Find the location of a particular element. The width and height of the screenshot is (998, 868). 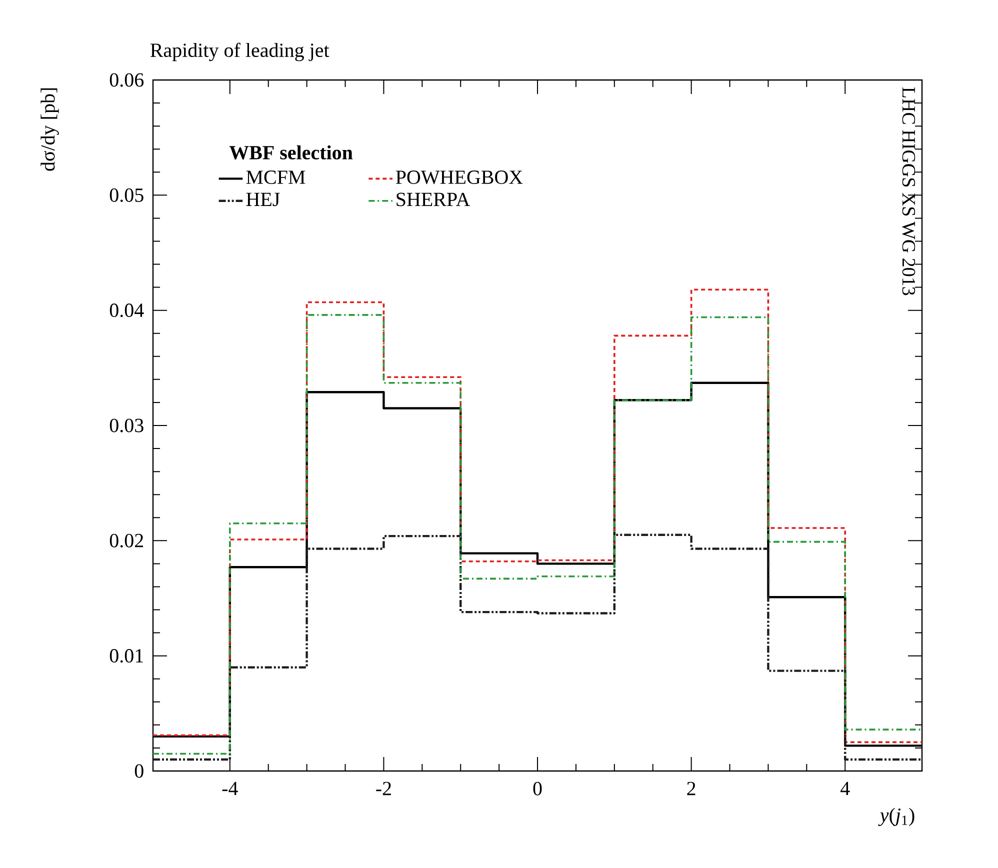

y-tick-label: 0.03 is located at coordinates (127, 425).